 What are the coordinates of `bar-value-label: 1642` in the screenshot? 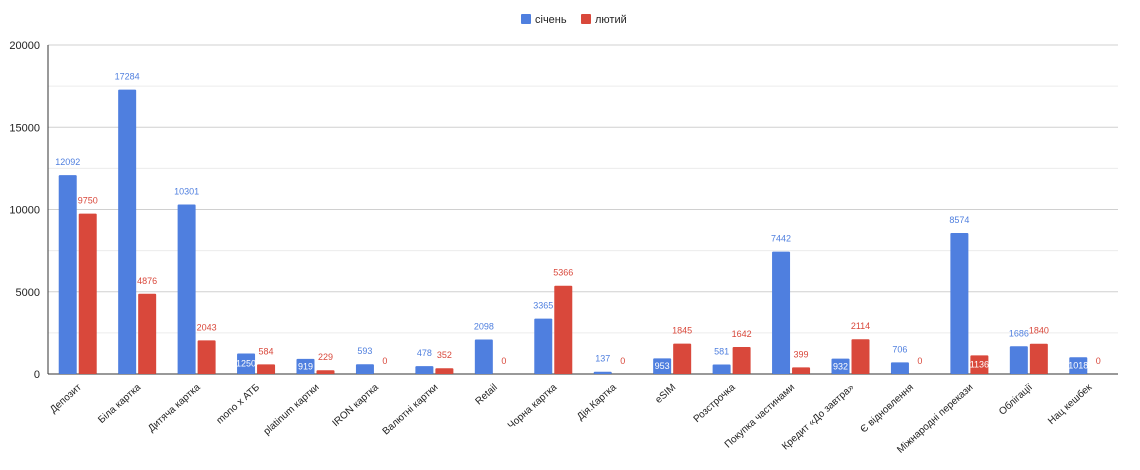 It's located at (742, 334).